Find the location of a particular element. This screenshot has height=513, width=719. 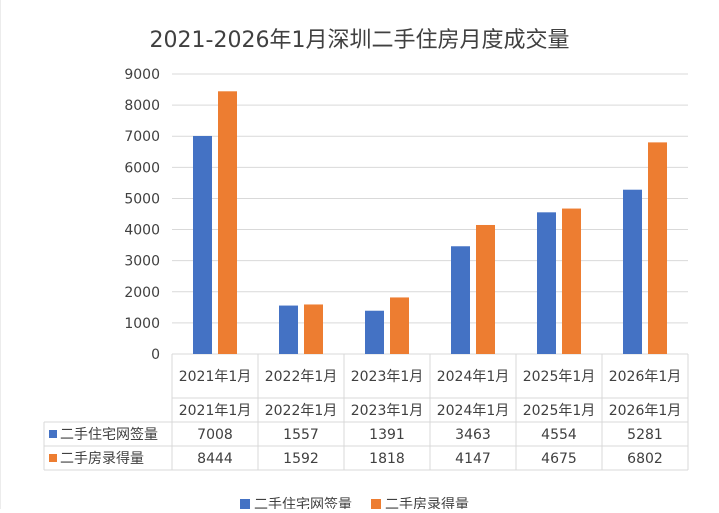

table-value-cell: 4554 is located at coordinates (559, 435).